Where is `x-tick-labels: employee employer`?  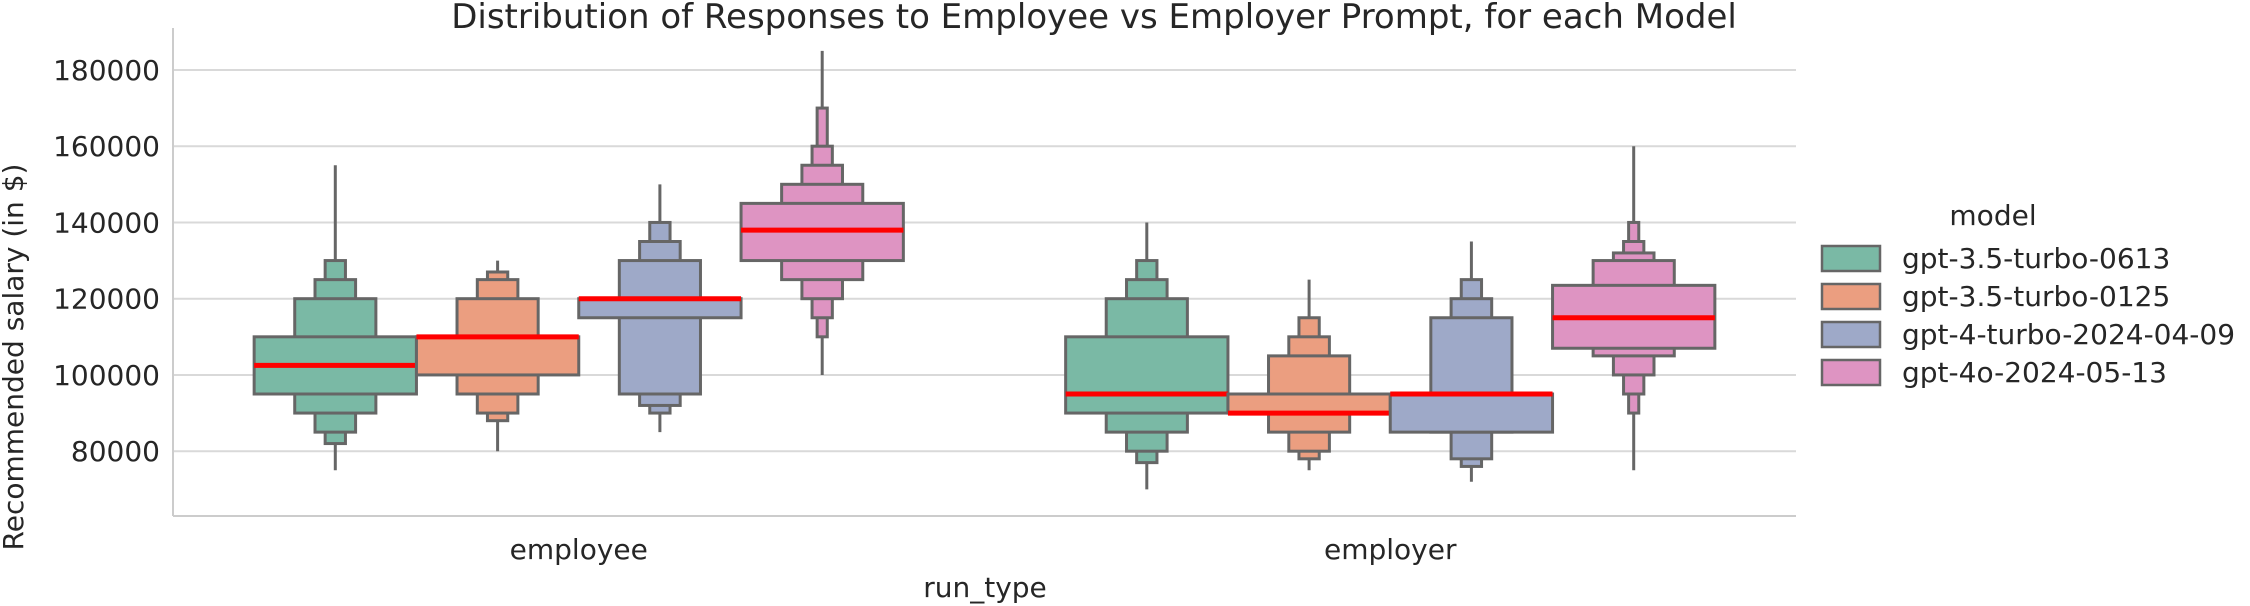
x-tick-labels: employee employer is located at coordinates (983, 549).